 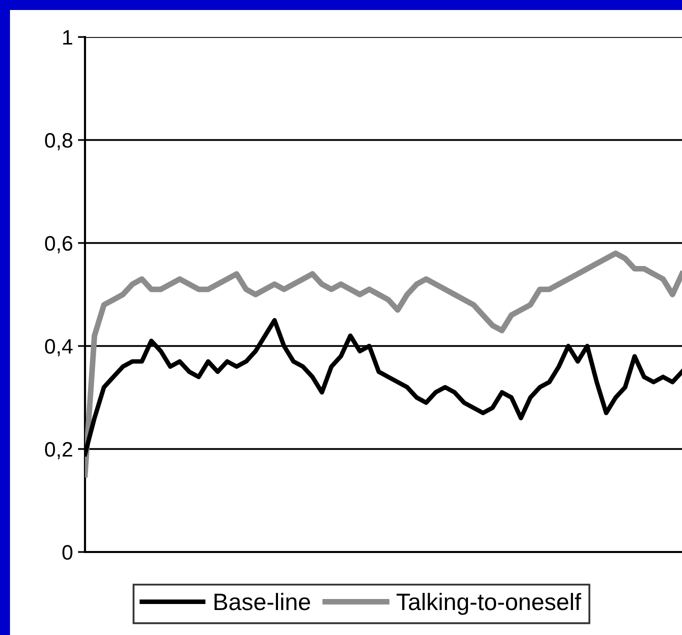 I want to click on y-tick-label: 1, so click(x=67, y=37).